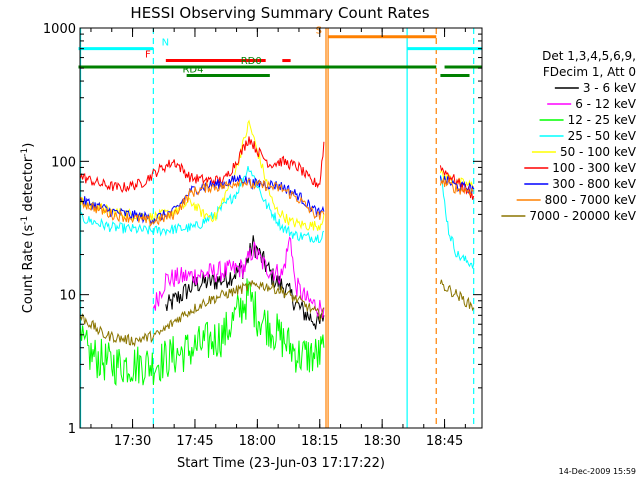 The height and width of the screenshot is (480, 640). What do you see at coordinates (598, 152) in the screenshot?
I see `legend-entry-label: 50 - 100 keV` at bounding box center [598, 152].